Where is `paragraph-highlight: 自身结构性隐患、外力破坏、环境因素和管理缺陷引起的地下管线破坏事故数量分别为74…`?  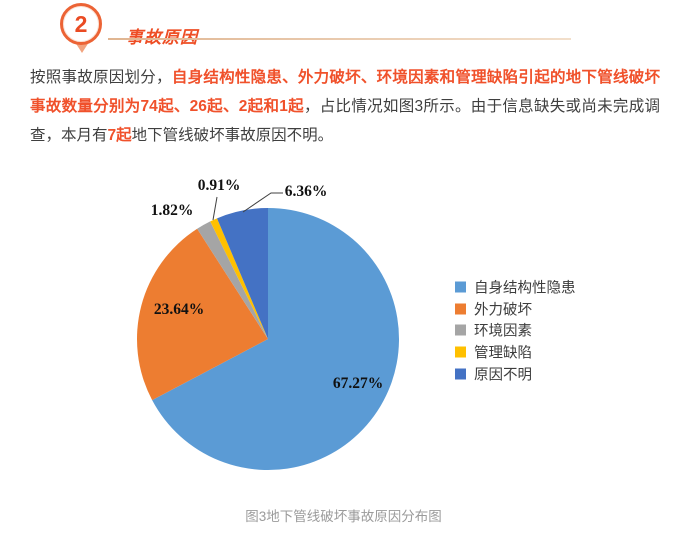
paragraph-highlight: 自身结构性隐患、外力破坏、环境因素和管理缺陷引起的地下管线破坏事故数量分别为74… is located at coordinates (345, 91).